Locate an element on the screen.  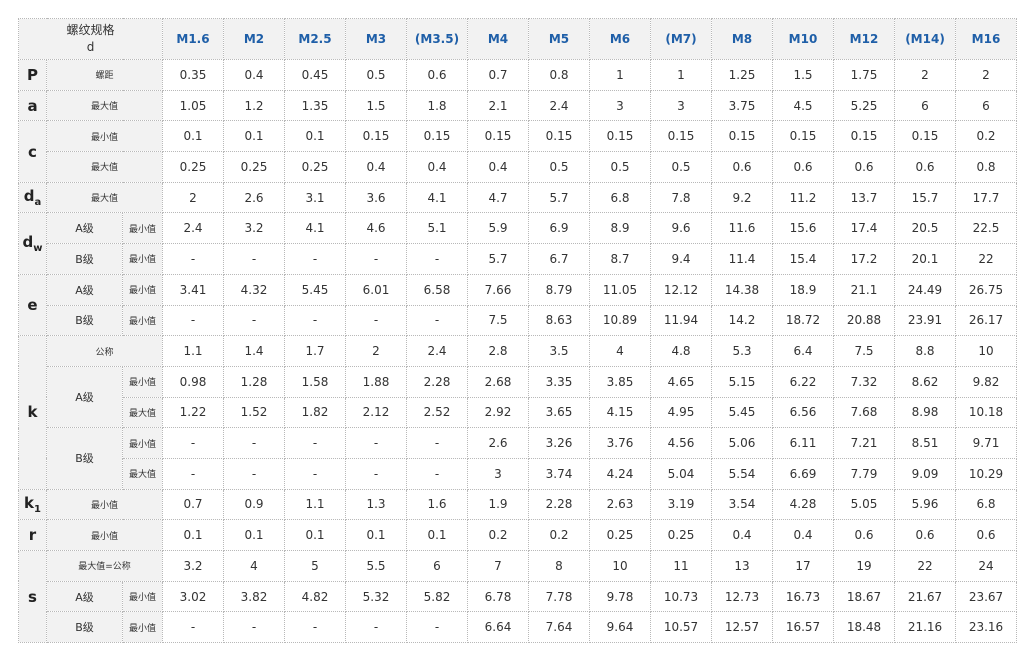
value-cell: 8.98 is located at coordinates (925, 412).